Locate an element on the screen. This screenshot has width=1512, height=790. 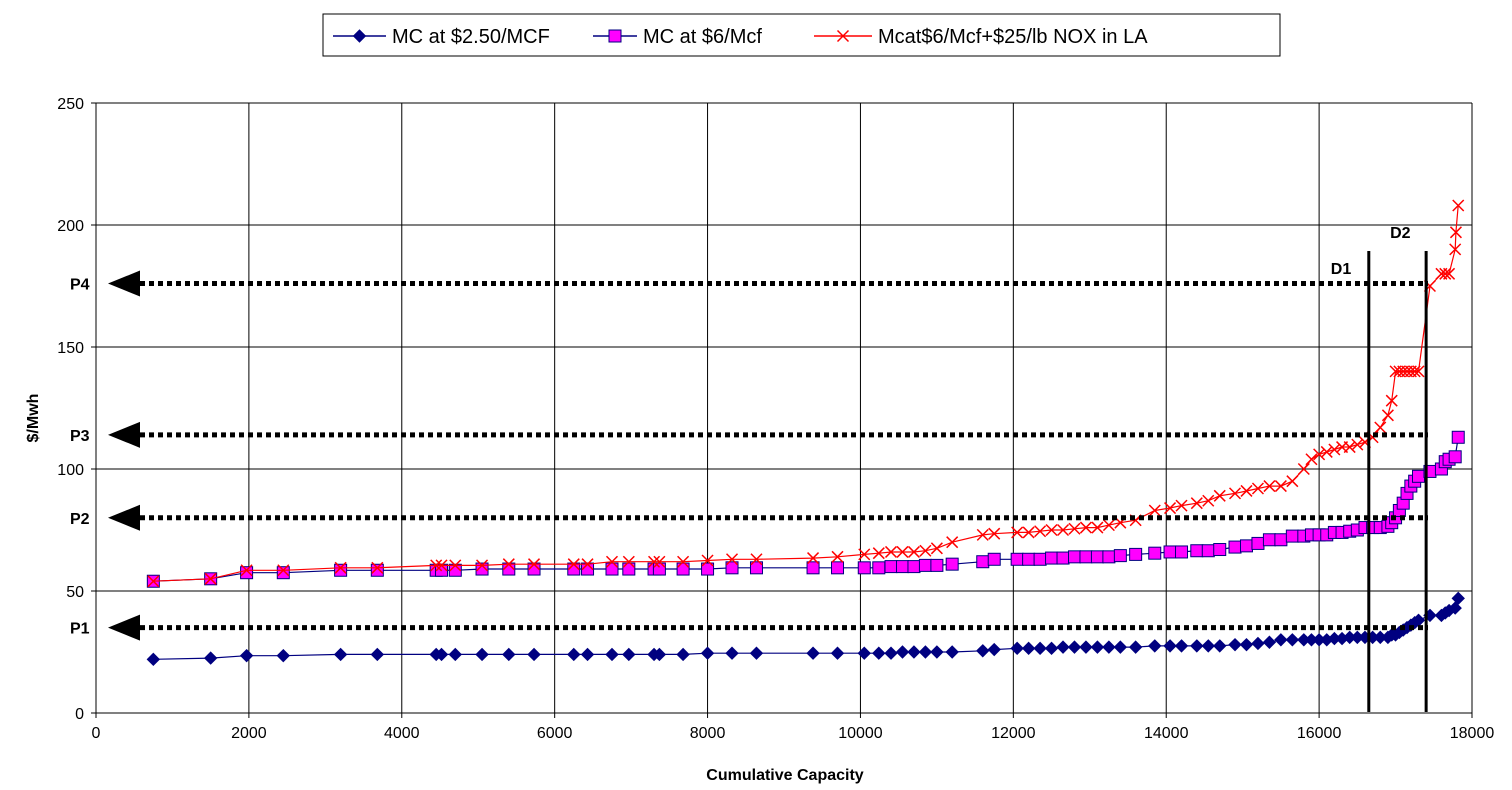
x-tick-label: 4000 is located at coordinates (402, 733).